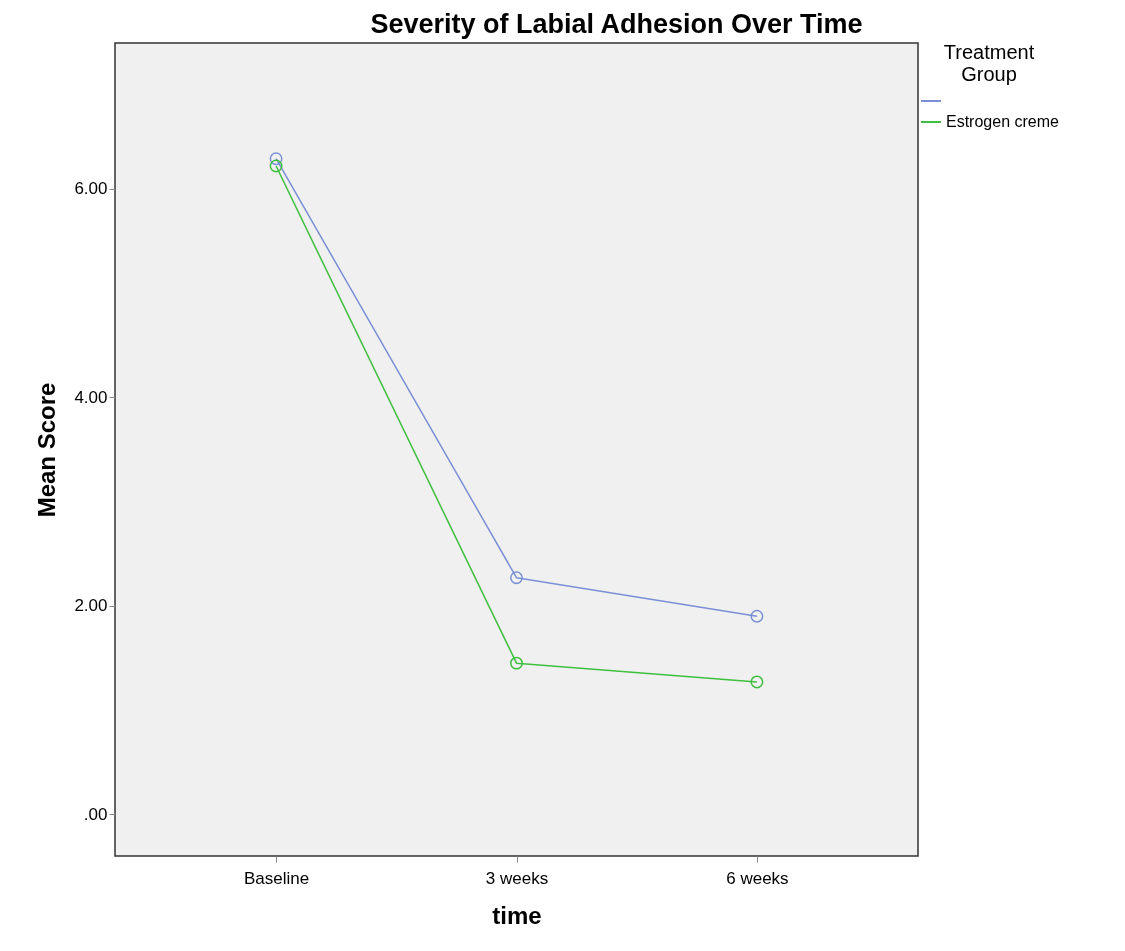 This screenshot has height=951, width=1125. Describe the element at coordinates (91, 189) in the screenshot. I see `y-tick-label: 6.00` at that location.